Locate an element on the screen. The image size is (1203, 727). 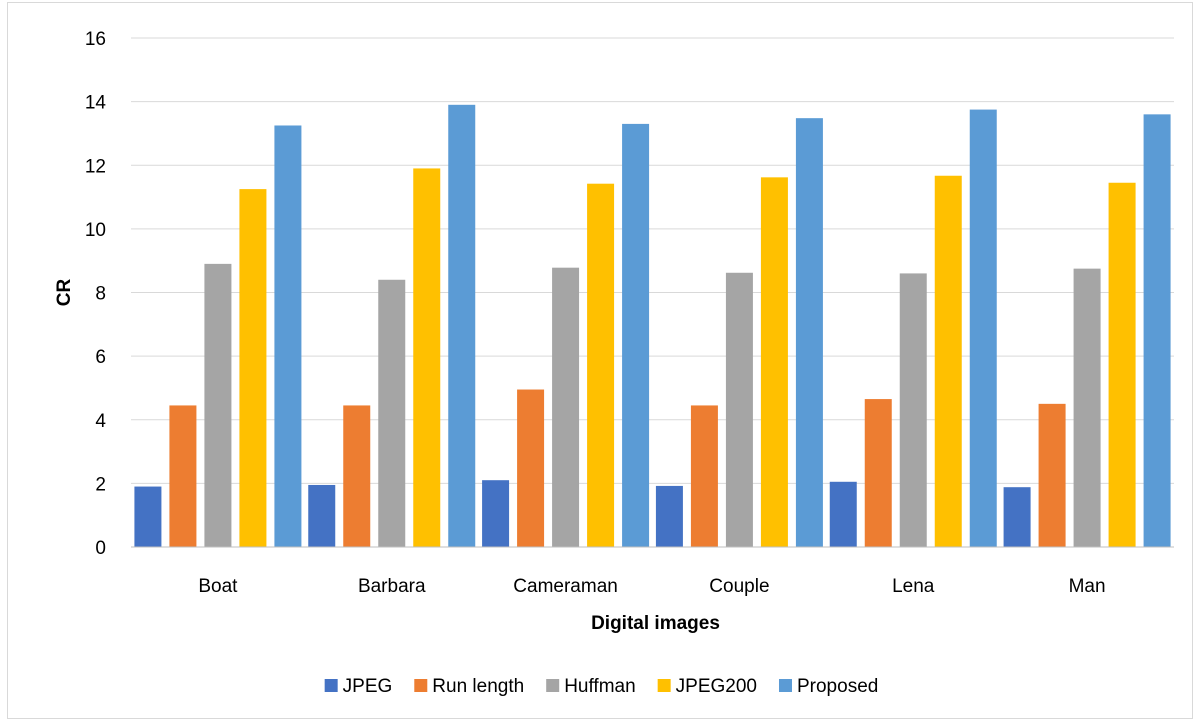
legend-item-huffman: Huffman is located at coordinates (591, 686).